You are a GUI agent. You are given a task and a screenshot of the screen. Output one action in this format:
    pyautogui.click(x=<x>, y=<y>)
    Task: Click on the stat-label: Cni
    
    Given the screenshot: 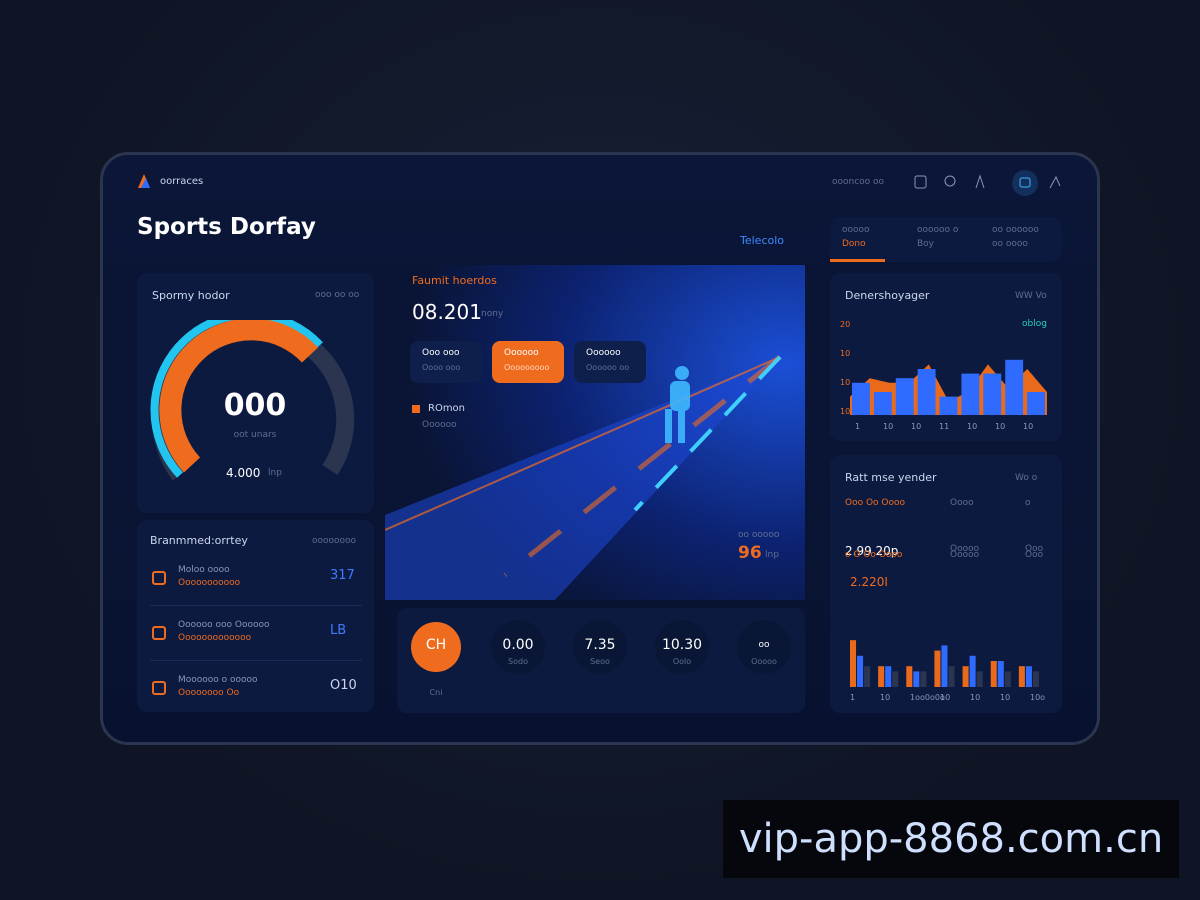 What is the action you would take?
    pyautogui.click(x=436, y=692)
    